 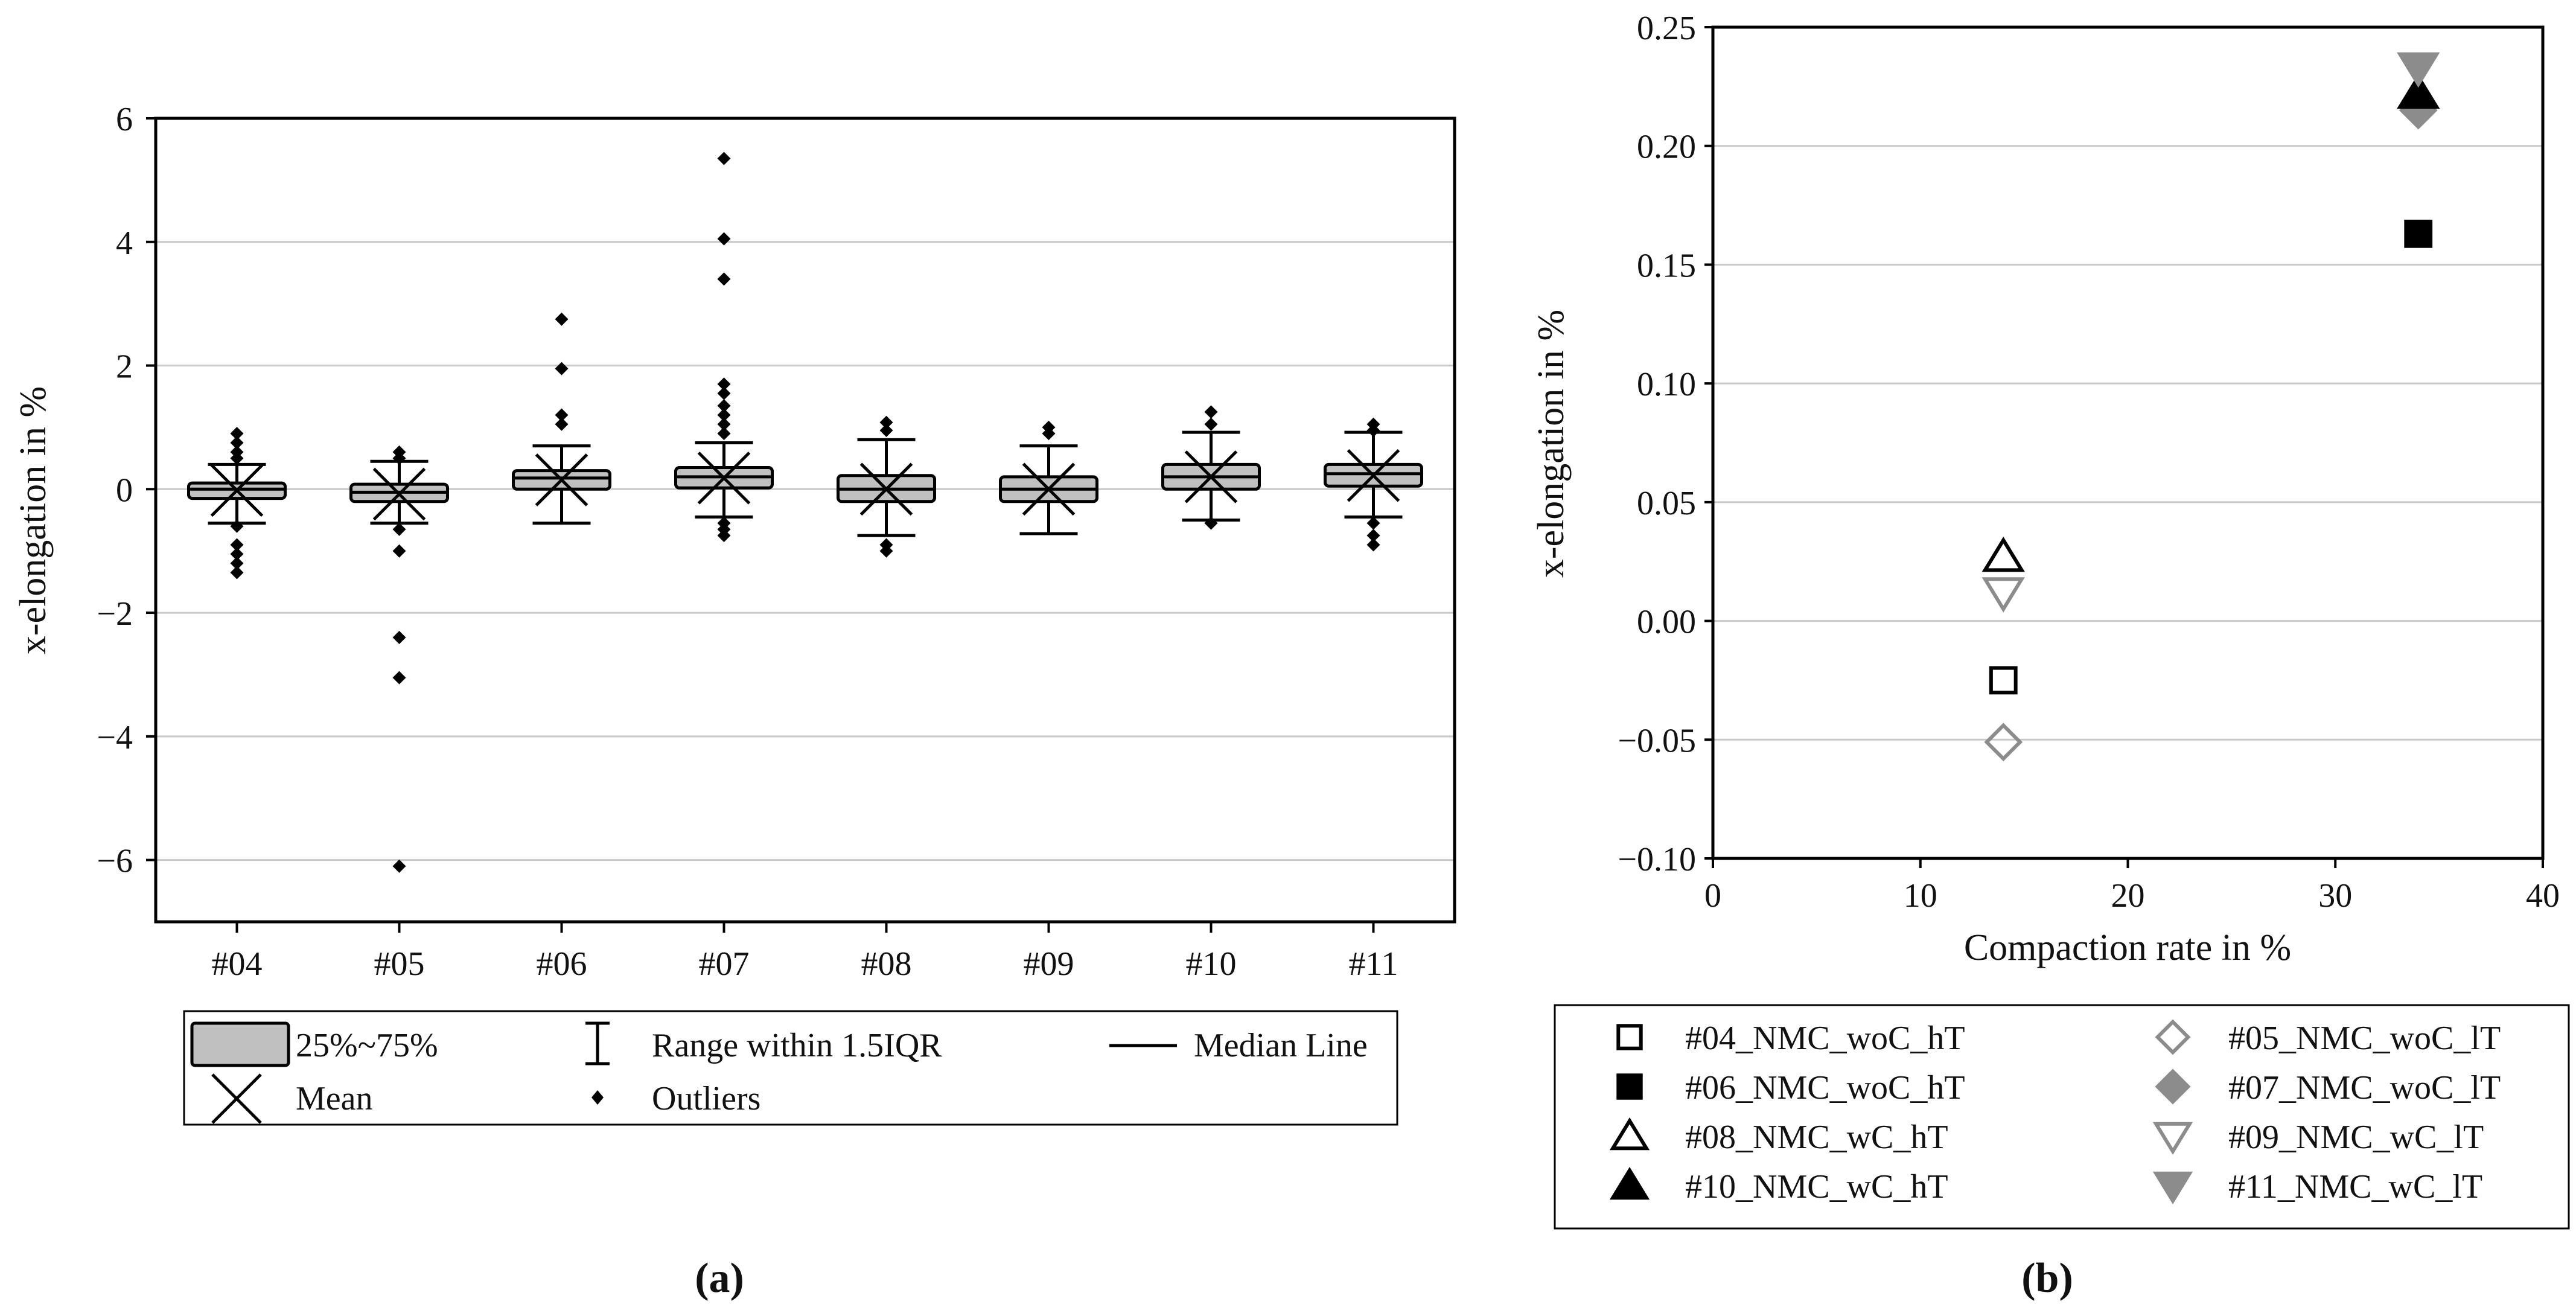 What do you see at coordinates (334, 1098) in the screenshot?
I see `legend-label-mean: Mean` at bounding box center [334, 1098].